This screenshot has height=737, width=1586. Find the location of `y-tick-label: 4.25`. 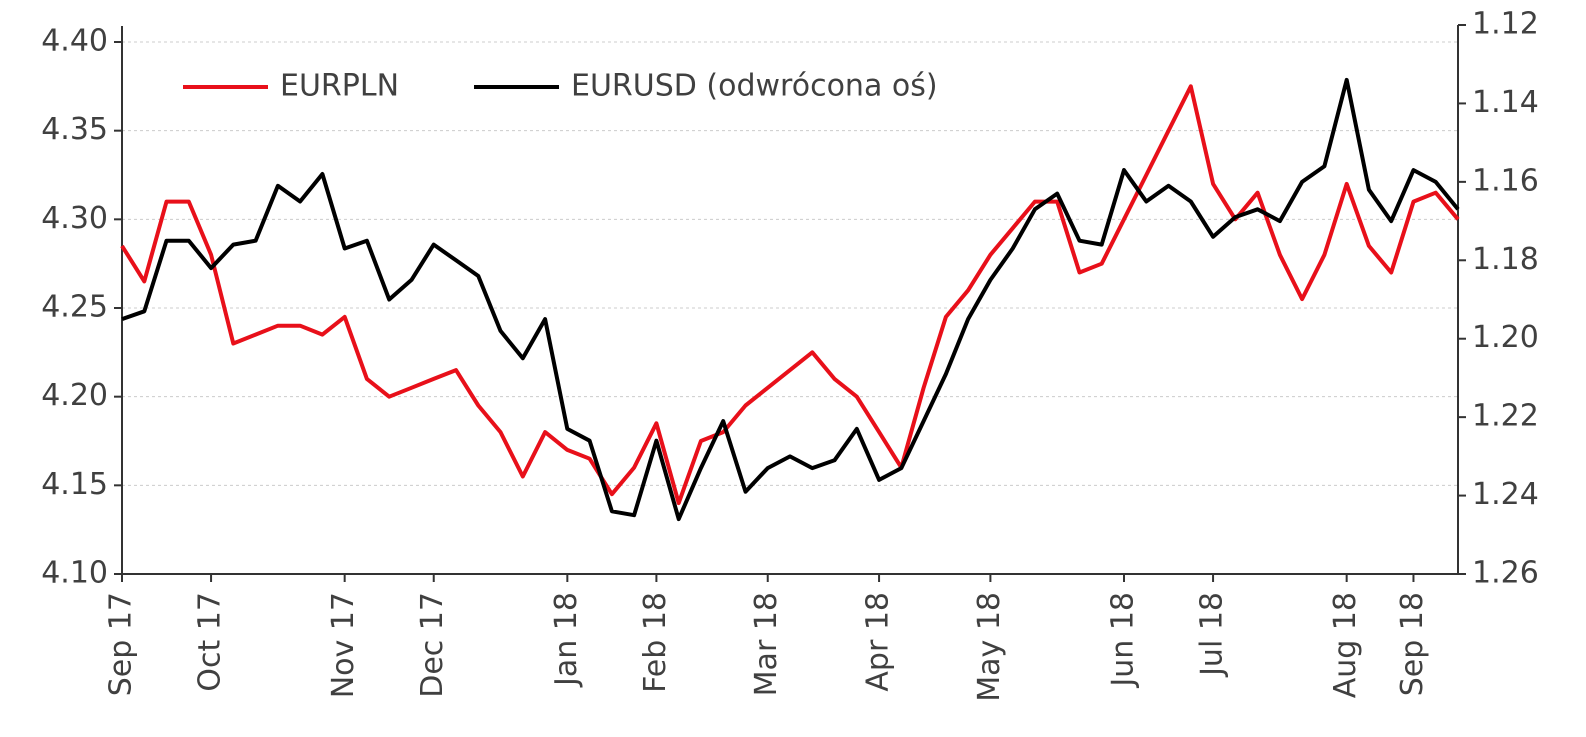

y-tick-label: 4.25 is located at coordinates (74, 307).